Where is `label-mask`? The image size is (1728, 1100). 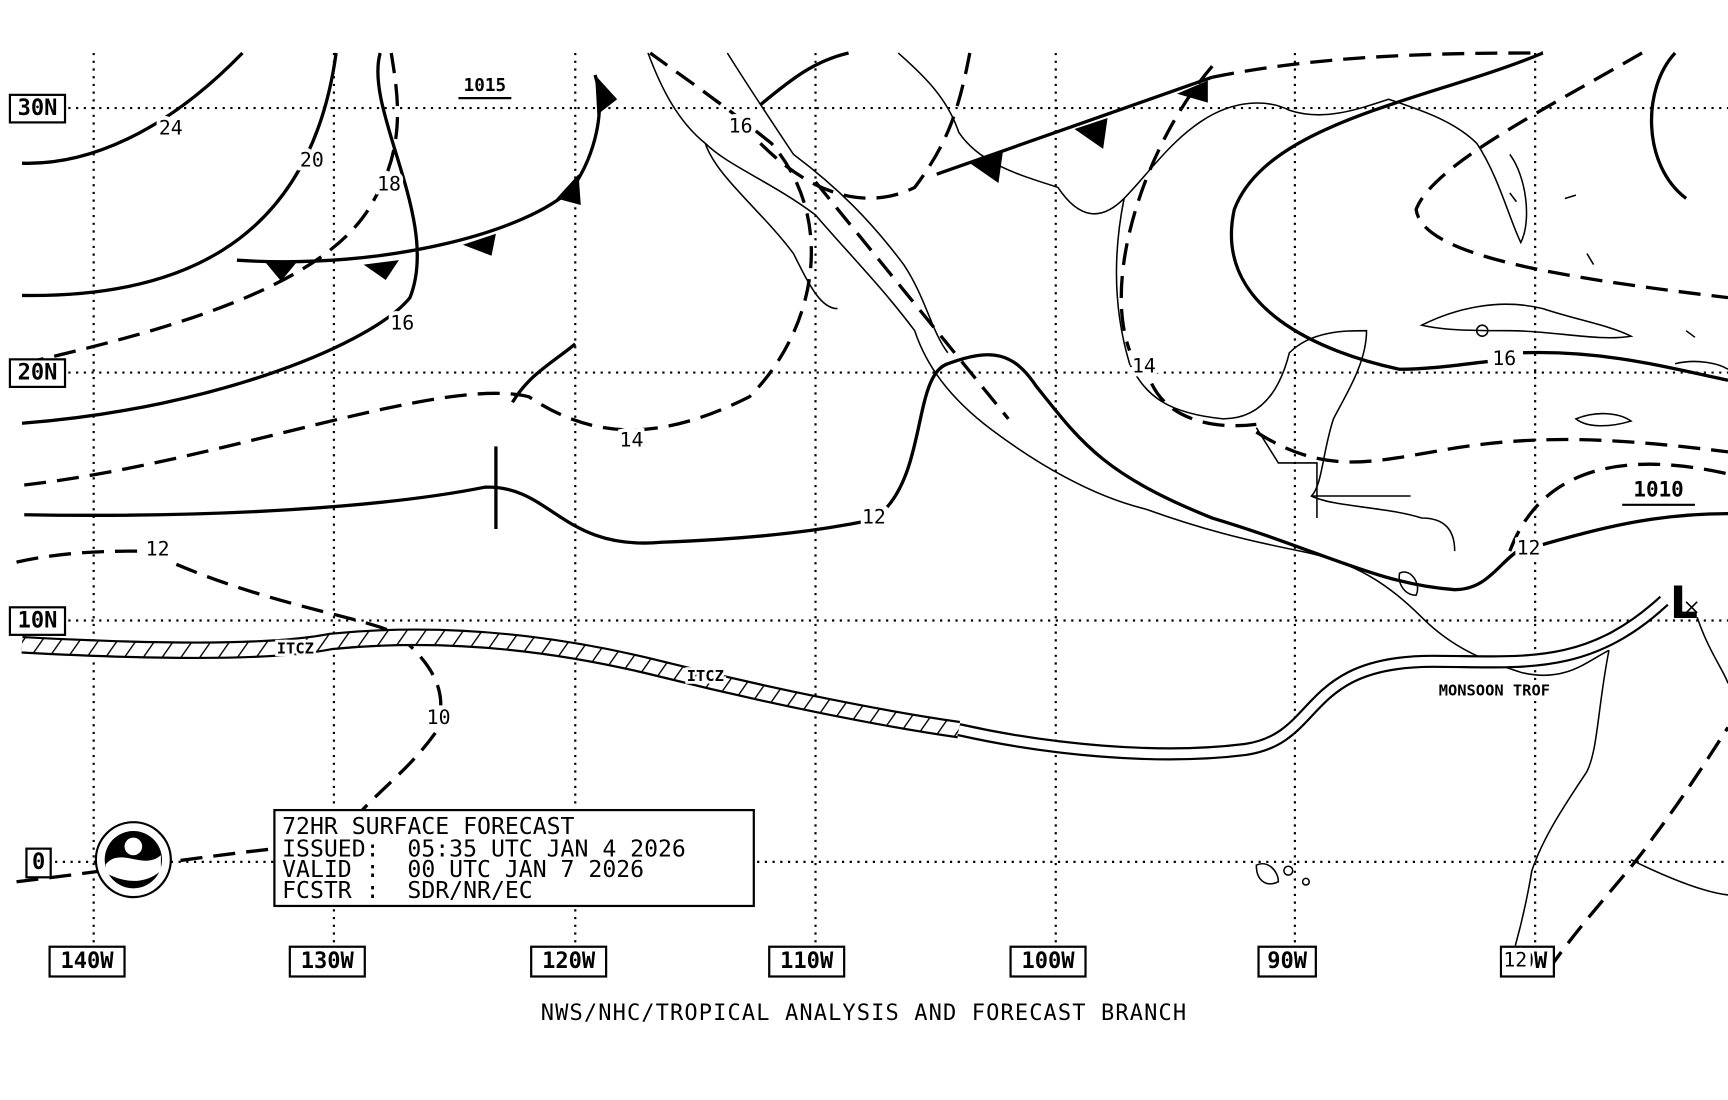 label-mask is located at coordinates (1516, 961).